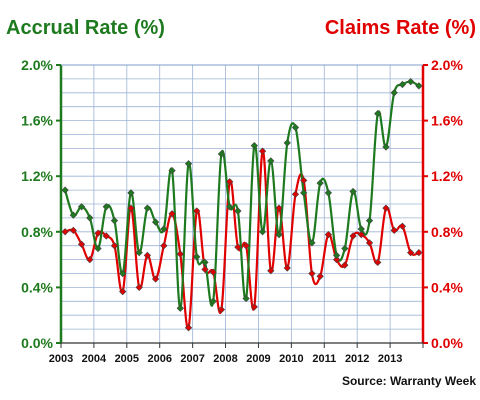 The width and height of the screenshot is (480, 400). I want to click on x-tick-label: 2013, so click(390, 359).